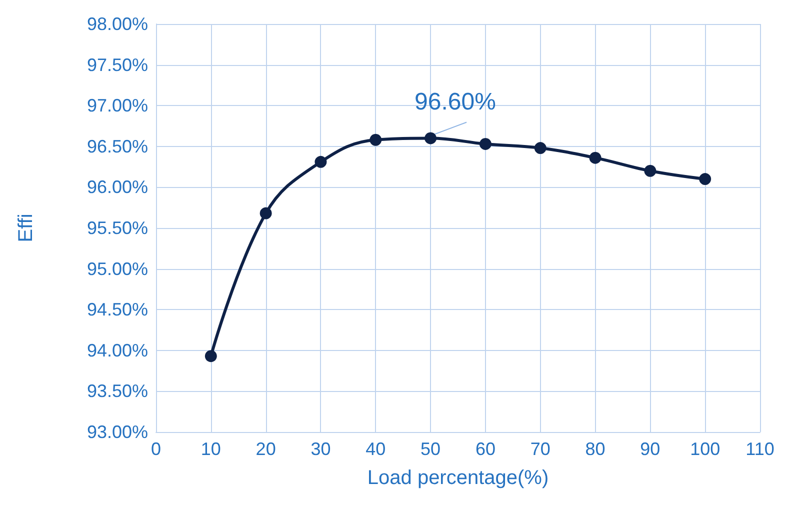 The width and height of the screenshot is (791, 526). What do you see at coordinates (540, 449) in the screenshot?
I see `x-tick-label: 70` at bounding box center [540, 449].